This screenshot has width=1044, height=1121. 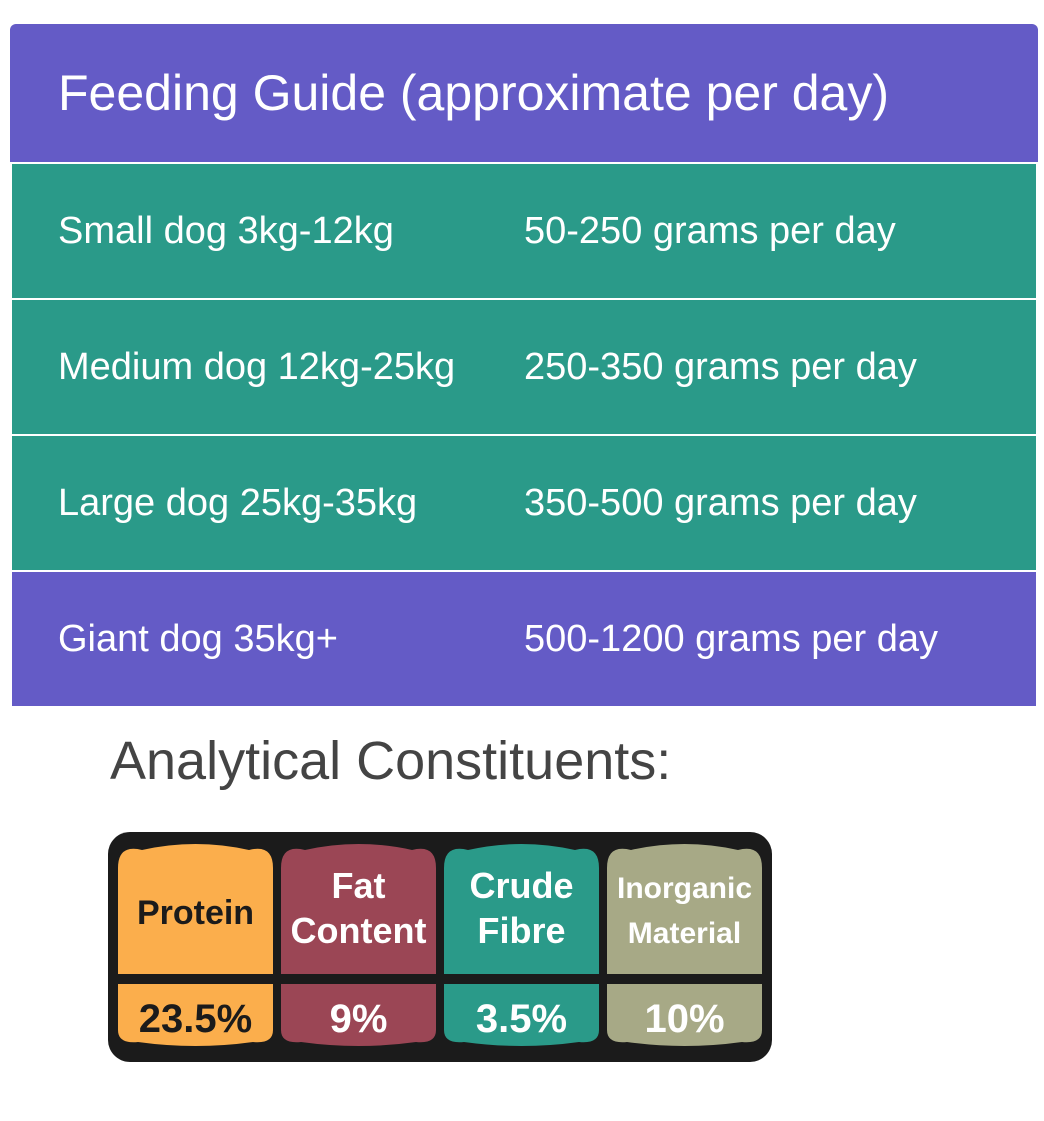 What do you see at coordinates (684, 888) in the screenshot?
I see `inorganic-material-label-line1: Inorganic` at bounding box center [684, 888].